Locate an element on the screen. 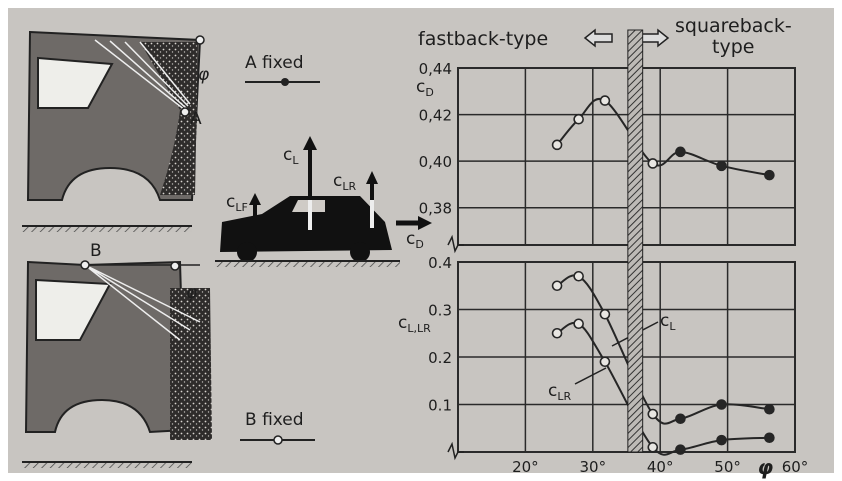 The height and width of the screenshot is (481, 842). y-tick-label: 0.4 is located at coordinates (440, 263).